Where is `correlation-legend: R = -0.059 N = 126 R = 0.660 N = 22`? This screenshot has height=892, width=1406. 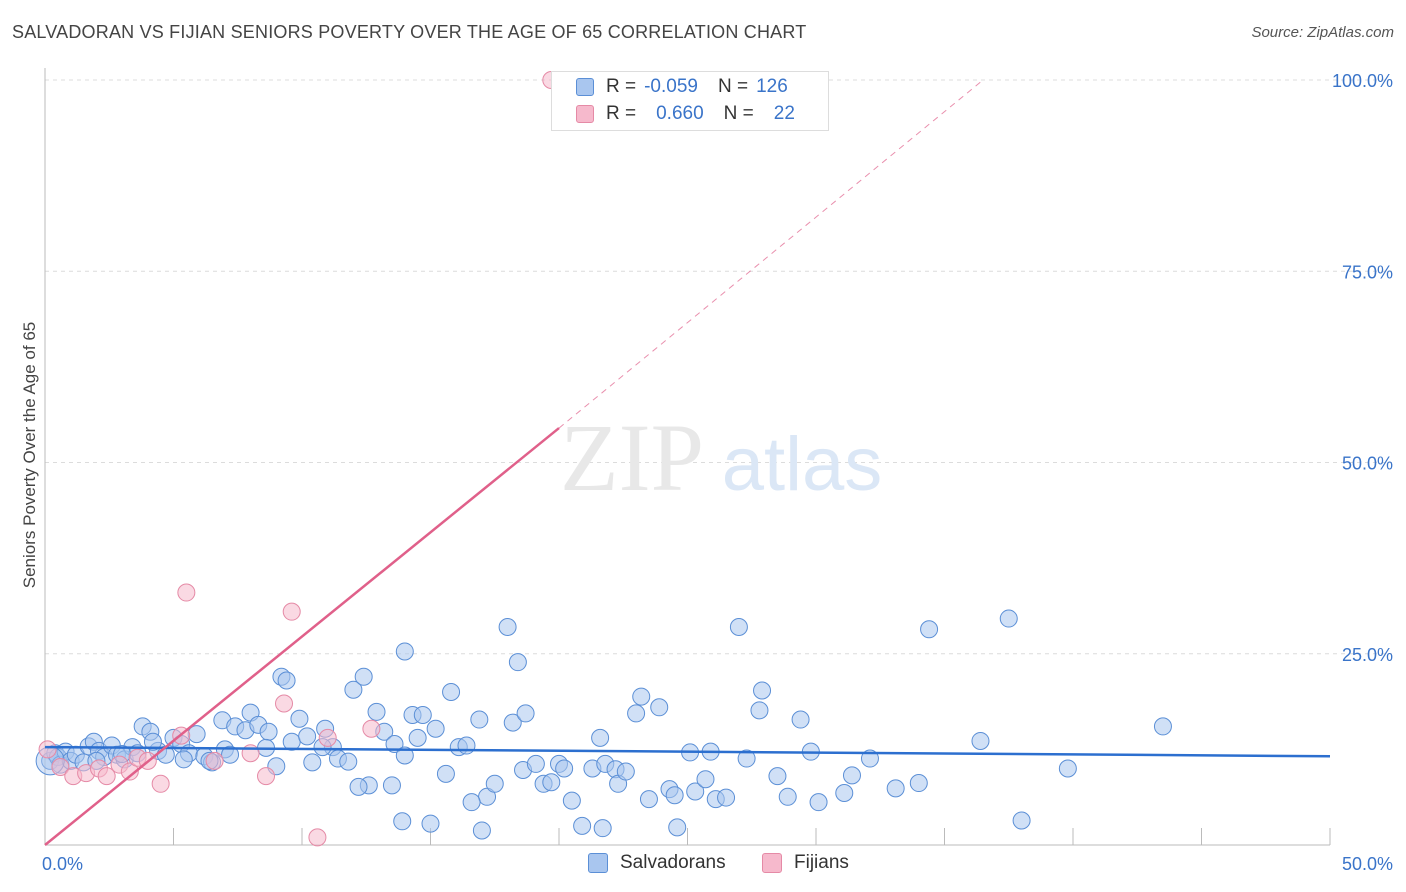 correlation-legend: R = -0.059 N = 126 R = 0.660 N = 22 is located at coordinates (690, 101).